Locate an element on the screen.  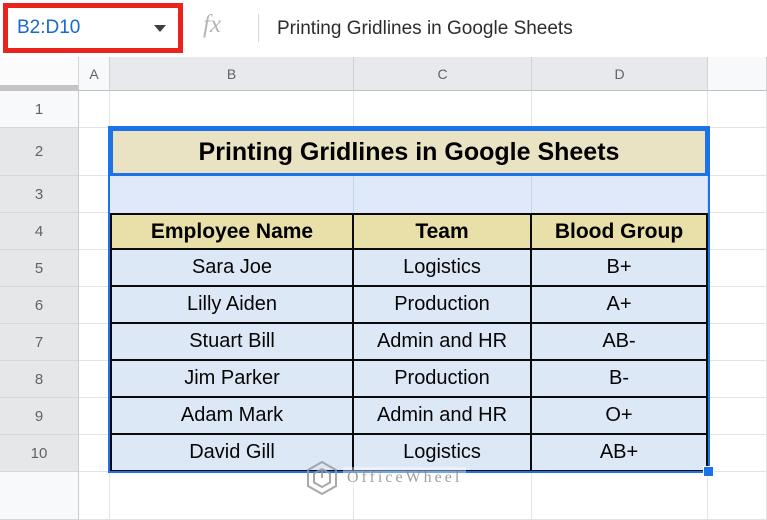
cell-B9: Adam Mark is located at coordinates (232, 416).